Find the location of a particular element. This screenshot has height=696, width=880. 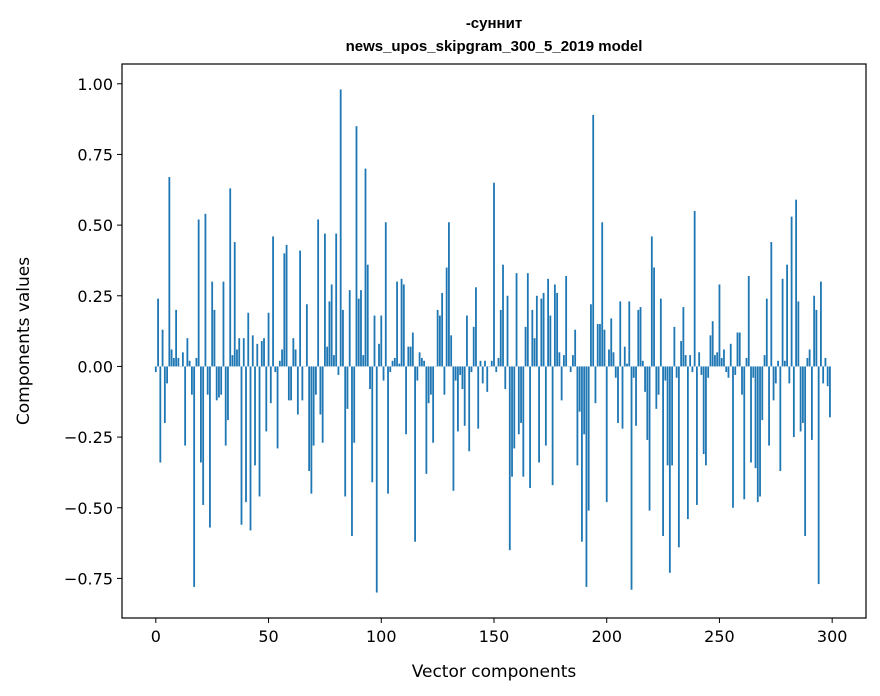

x-axis-label: Vector components is located at coordinates (494, 672).